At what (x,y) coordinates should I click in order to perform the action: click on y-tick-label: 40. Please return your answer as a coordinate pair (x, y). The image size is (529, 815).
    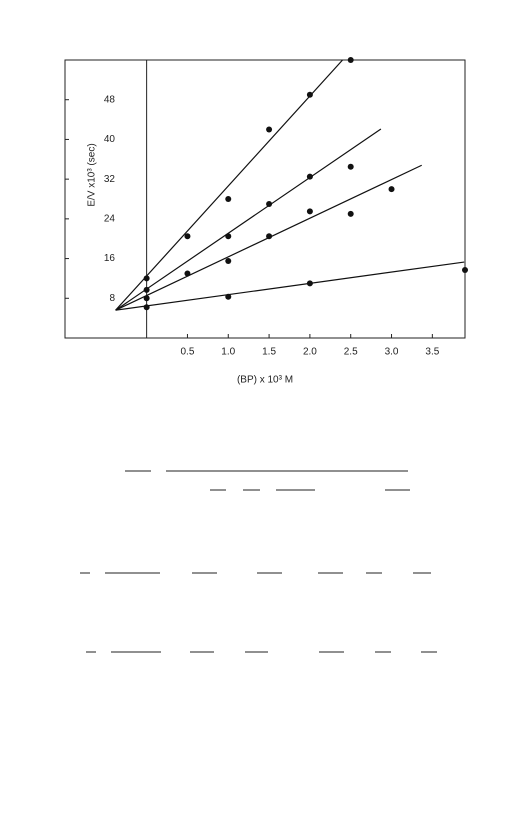
    Looking at the image, I should click on (110, 139).